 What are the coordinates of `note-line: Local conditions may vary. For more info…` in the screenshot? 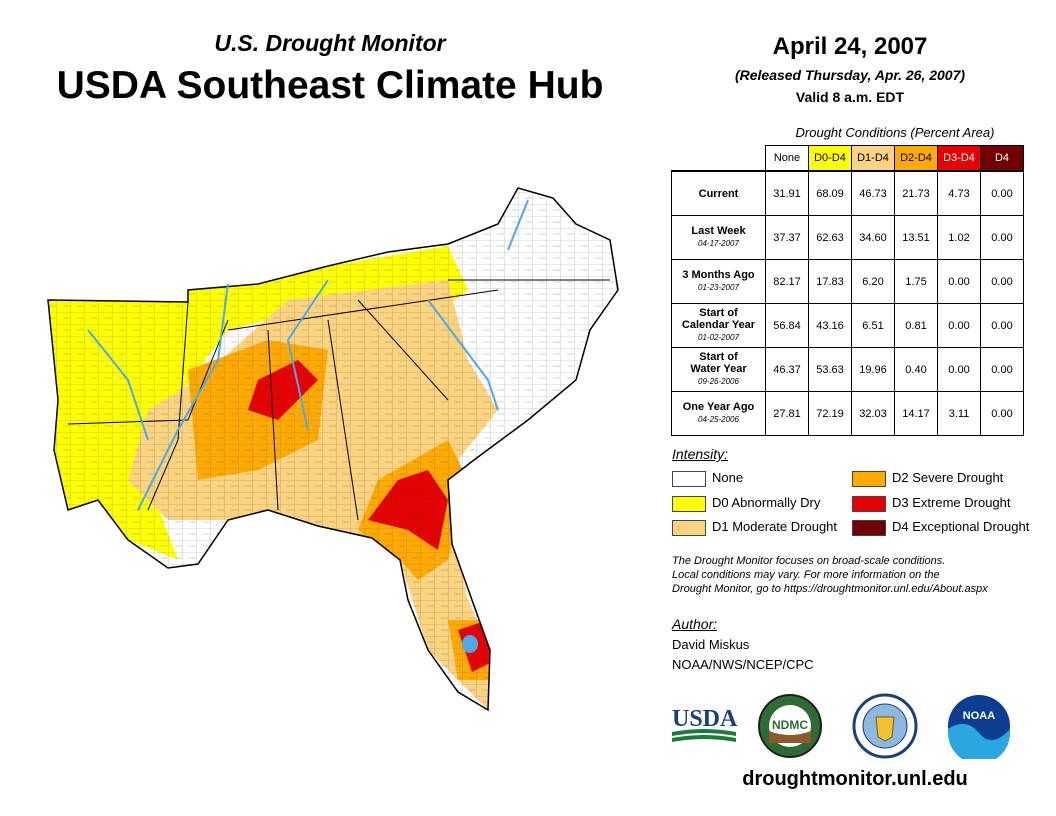 It's located at (806, 575).